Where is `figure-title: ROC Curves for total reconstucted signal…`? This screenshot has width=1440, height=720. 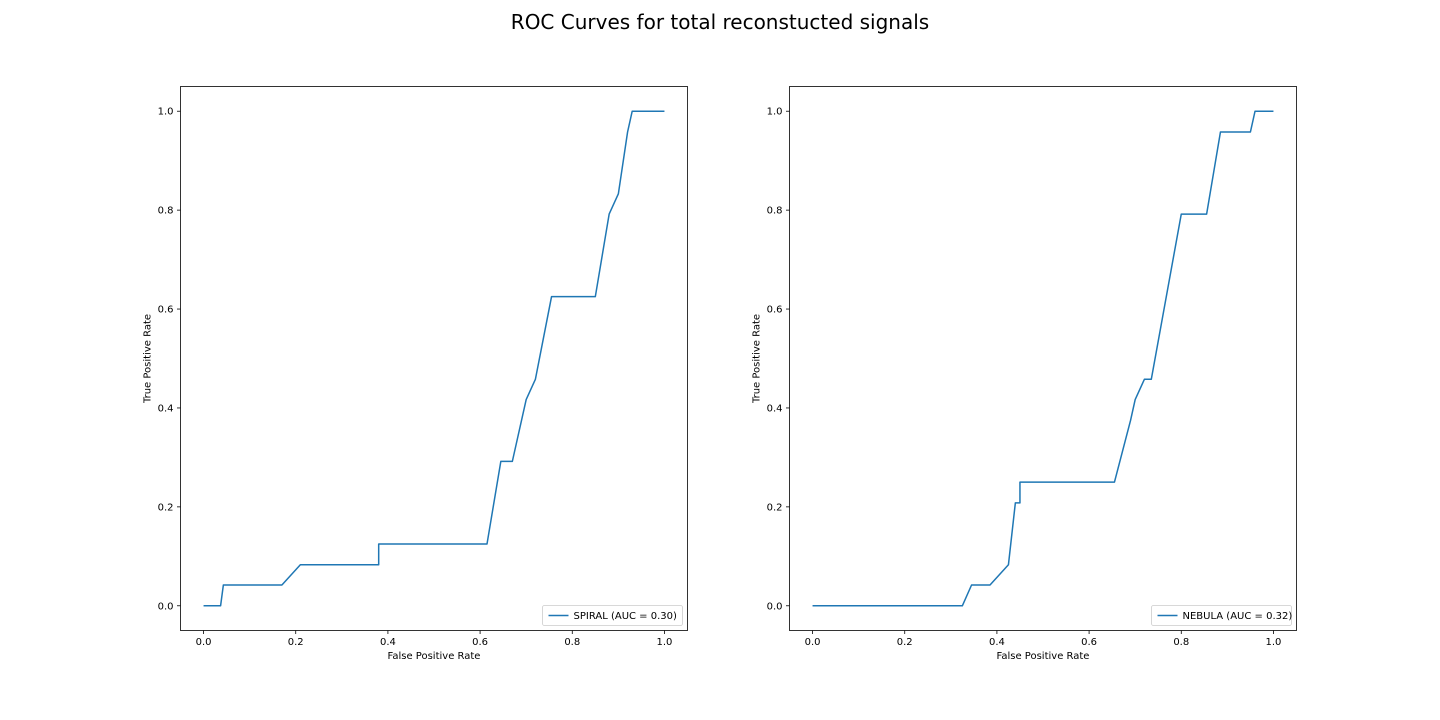
figure-title: ROC Curves for total reconstucted signal… is located at coordinates (720, 22).